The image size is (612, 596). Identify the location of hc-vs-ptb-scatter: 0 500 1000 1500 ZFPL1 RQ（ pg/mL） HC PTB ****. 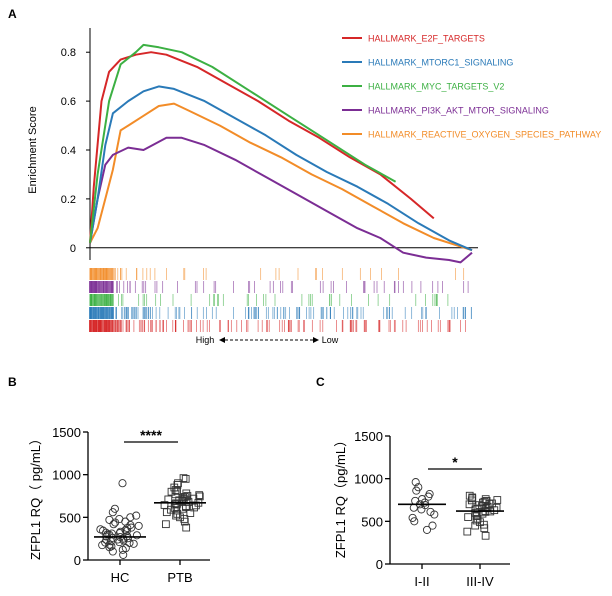
(119, 505).